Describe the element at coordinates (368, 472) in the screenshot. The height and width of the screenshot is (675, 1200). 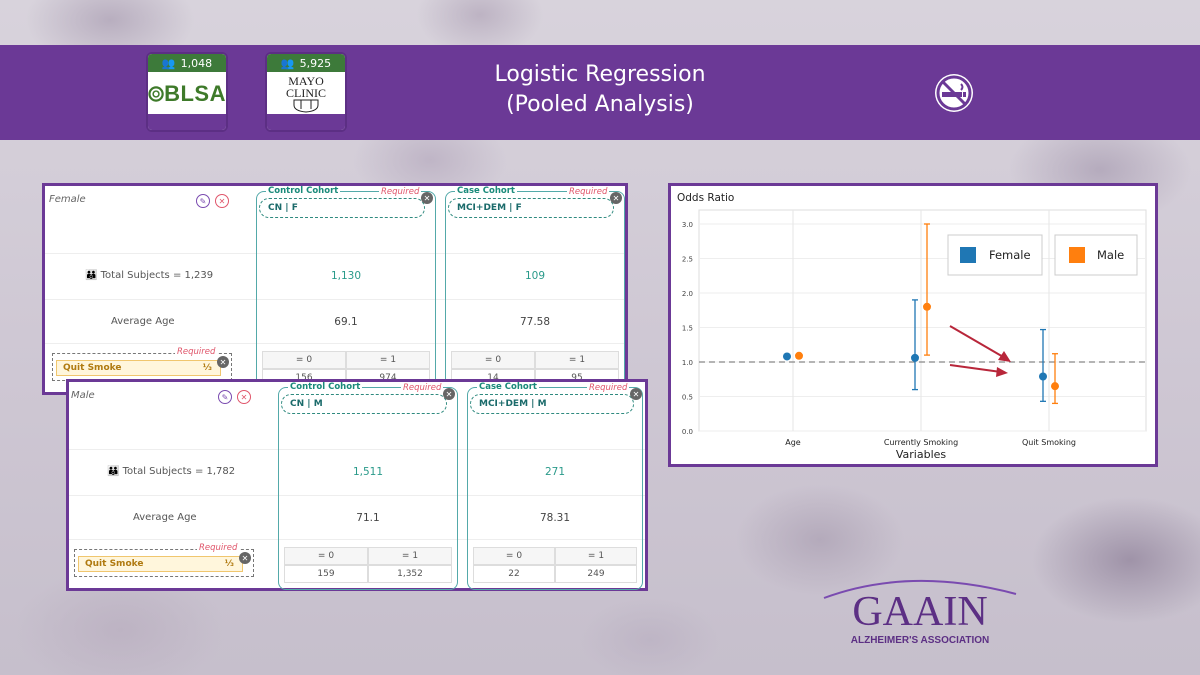
I see `control-total: 1,511` at that location.